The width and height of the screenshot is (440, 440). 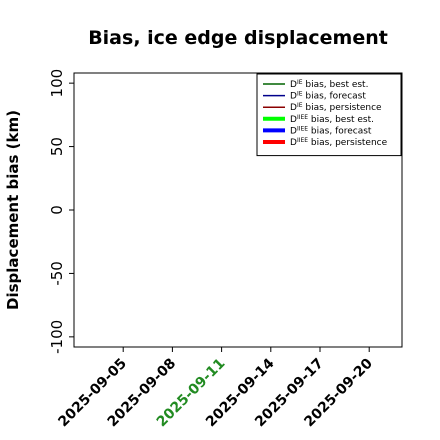 What do you see at coordinates (336, 107) in the screenshot?
I see `legend-entry: DIE bias, persistence` at bounding box center [336, 107].